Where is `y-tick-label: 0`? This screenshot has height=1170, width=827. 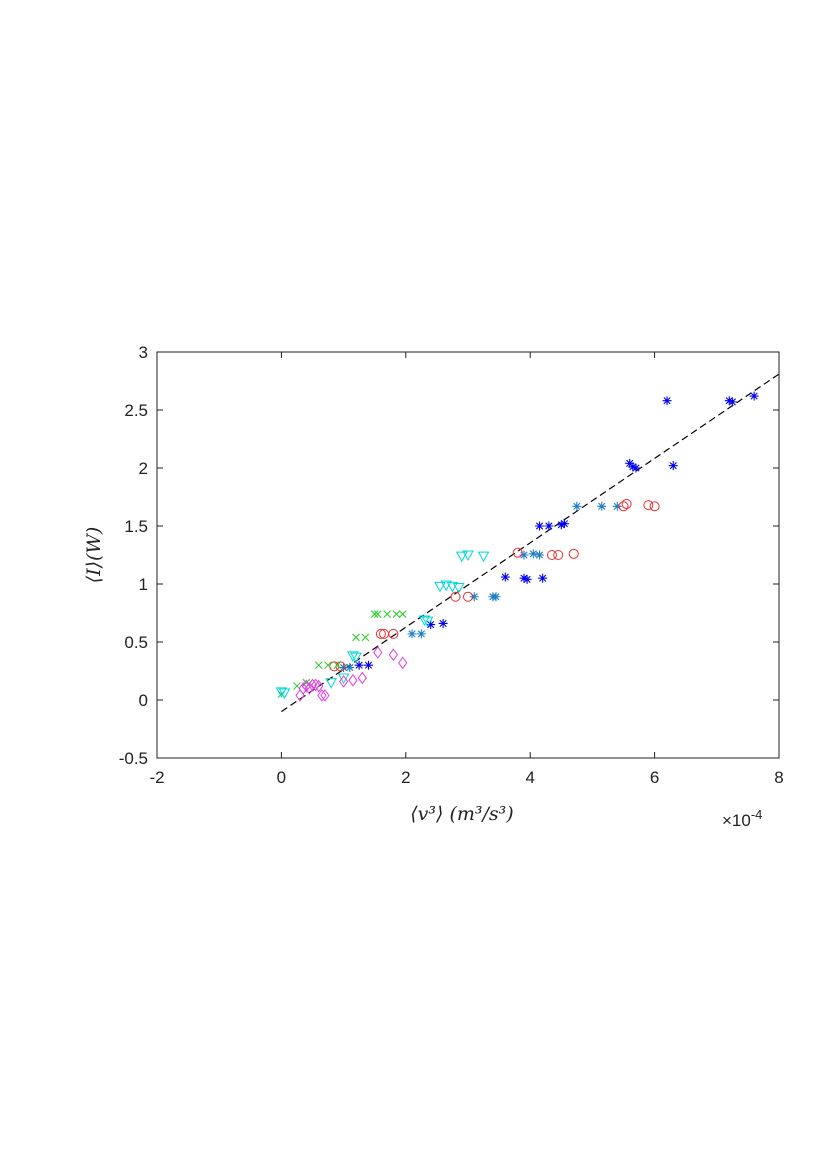 y-tick-label: 0 is located at coordinates (143, 700).